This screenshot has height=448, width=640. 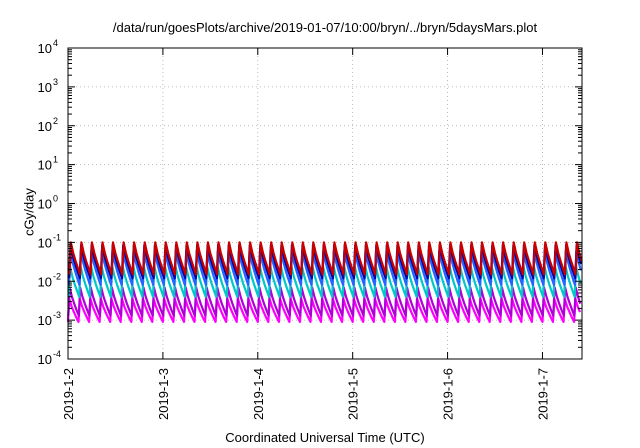 What do you see at coordinates (29, 212) in the screenshot?
I see `y-axis-title: cGy/day` at bounding box center [29, 212].